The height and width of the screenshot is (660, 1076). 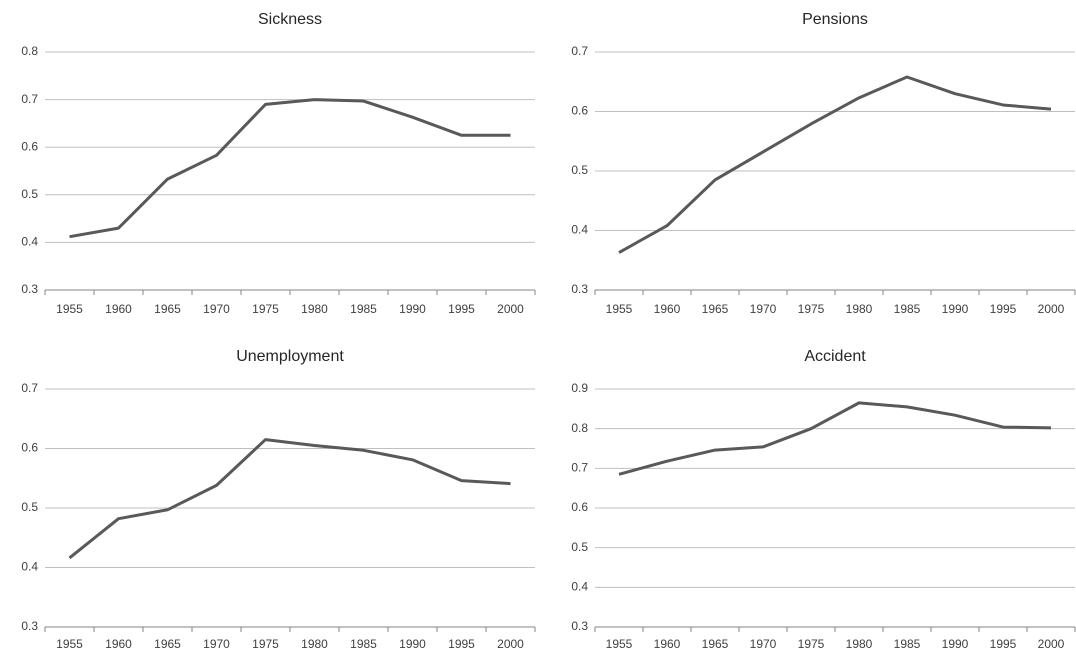 What do you see at coordinates (579, 388) in the screenshot?
I see `y-tick-label: 0.9` at bounding box center [579, 388].